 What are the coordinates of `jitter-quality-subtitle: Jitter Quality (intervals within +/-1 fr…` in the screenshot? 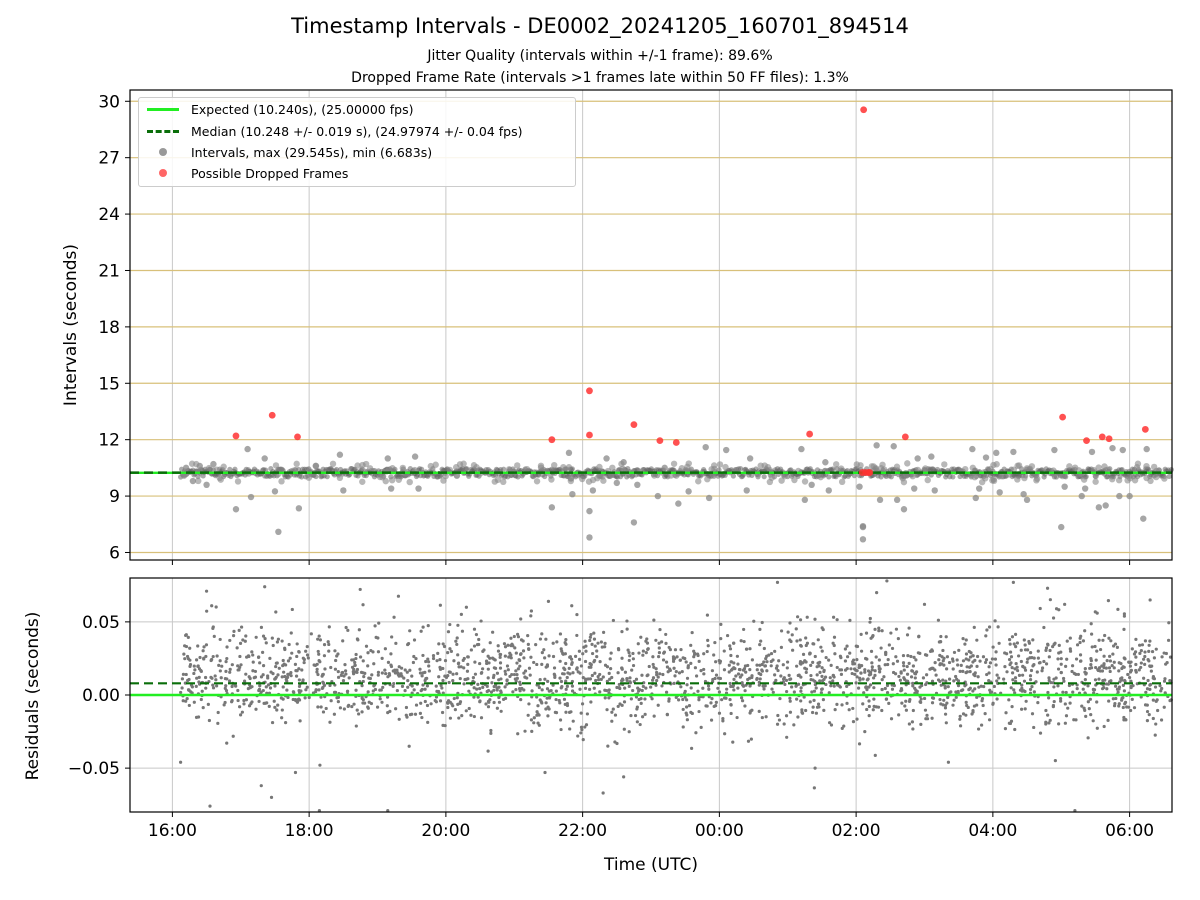 It's located at (600, 56).